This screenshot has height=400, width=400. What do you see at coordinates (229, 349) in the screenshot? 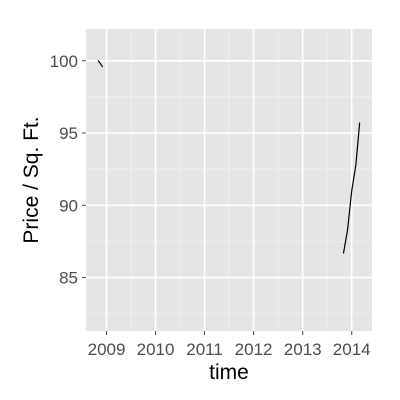
I see `x-tick-labels: 2009 2010 2011 2012 2013 2014` at bounding box center [229, 349].